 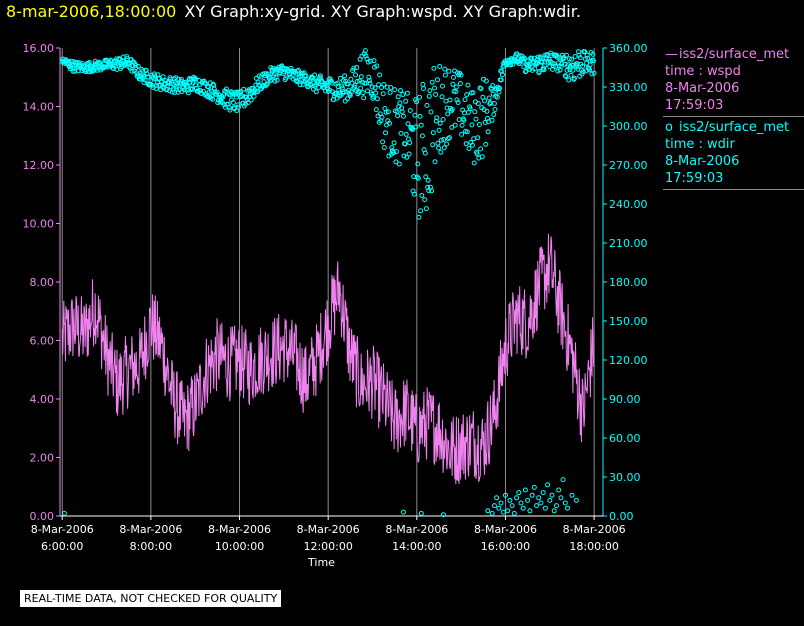 What do you see at coordinates (621, 516) in the screenshot?
I see `right-tick-label: 0.00` at bounding box center [621, 516].